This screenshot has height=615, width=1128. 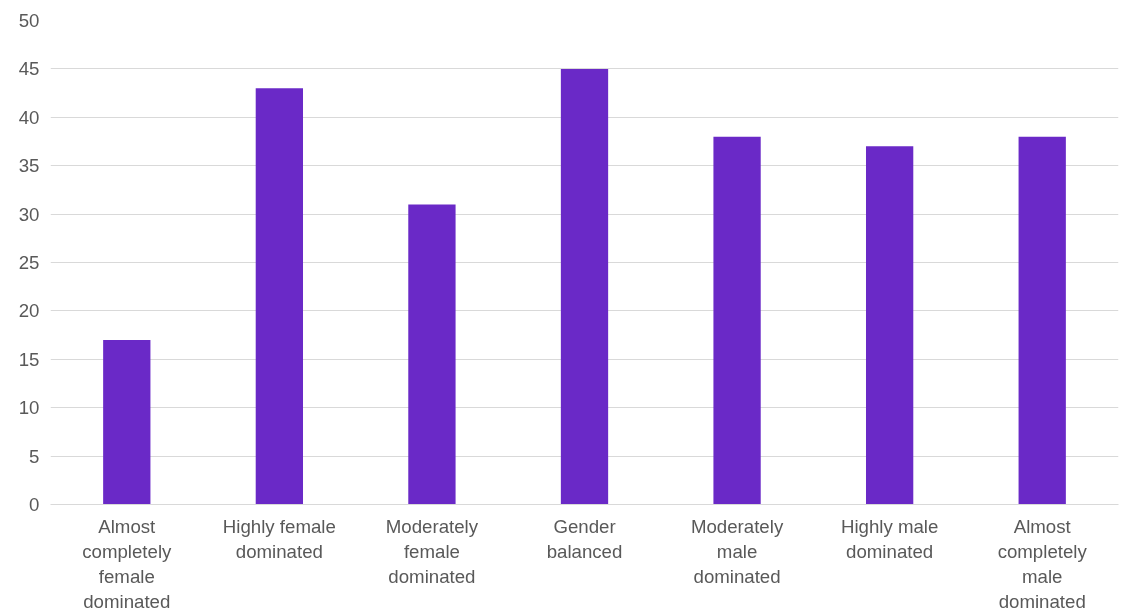 I want to click on y-tick-label: 35, so click(x=29, y=166).